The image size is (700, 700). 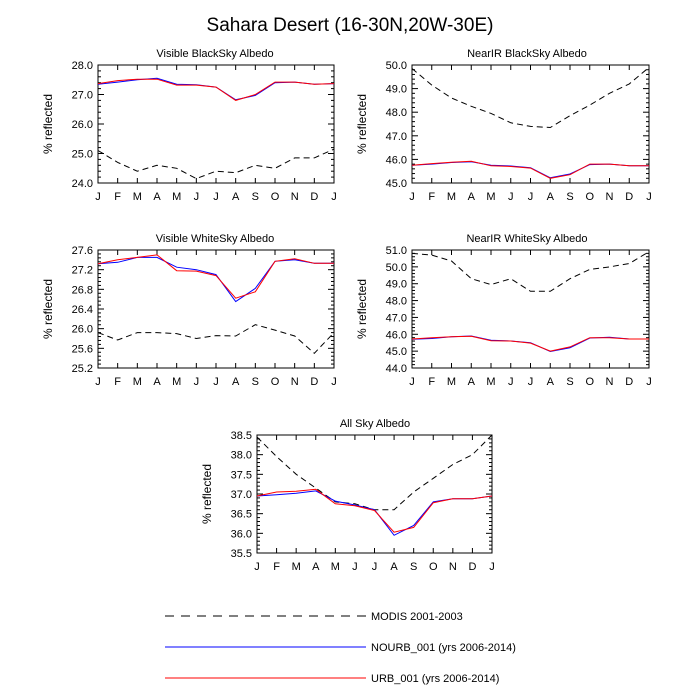 I want to click on y-tick-label: 24.0, so click(x=82, y=184).